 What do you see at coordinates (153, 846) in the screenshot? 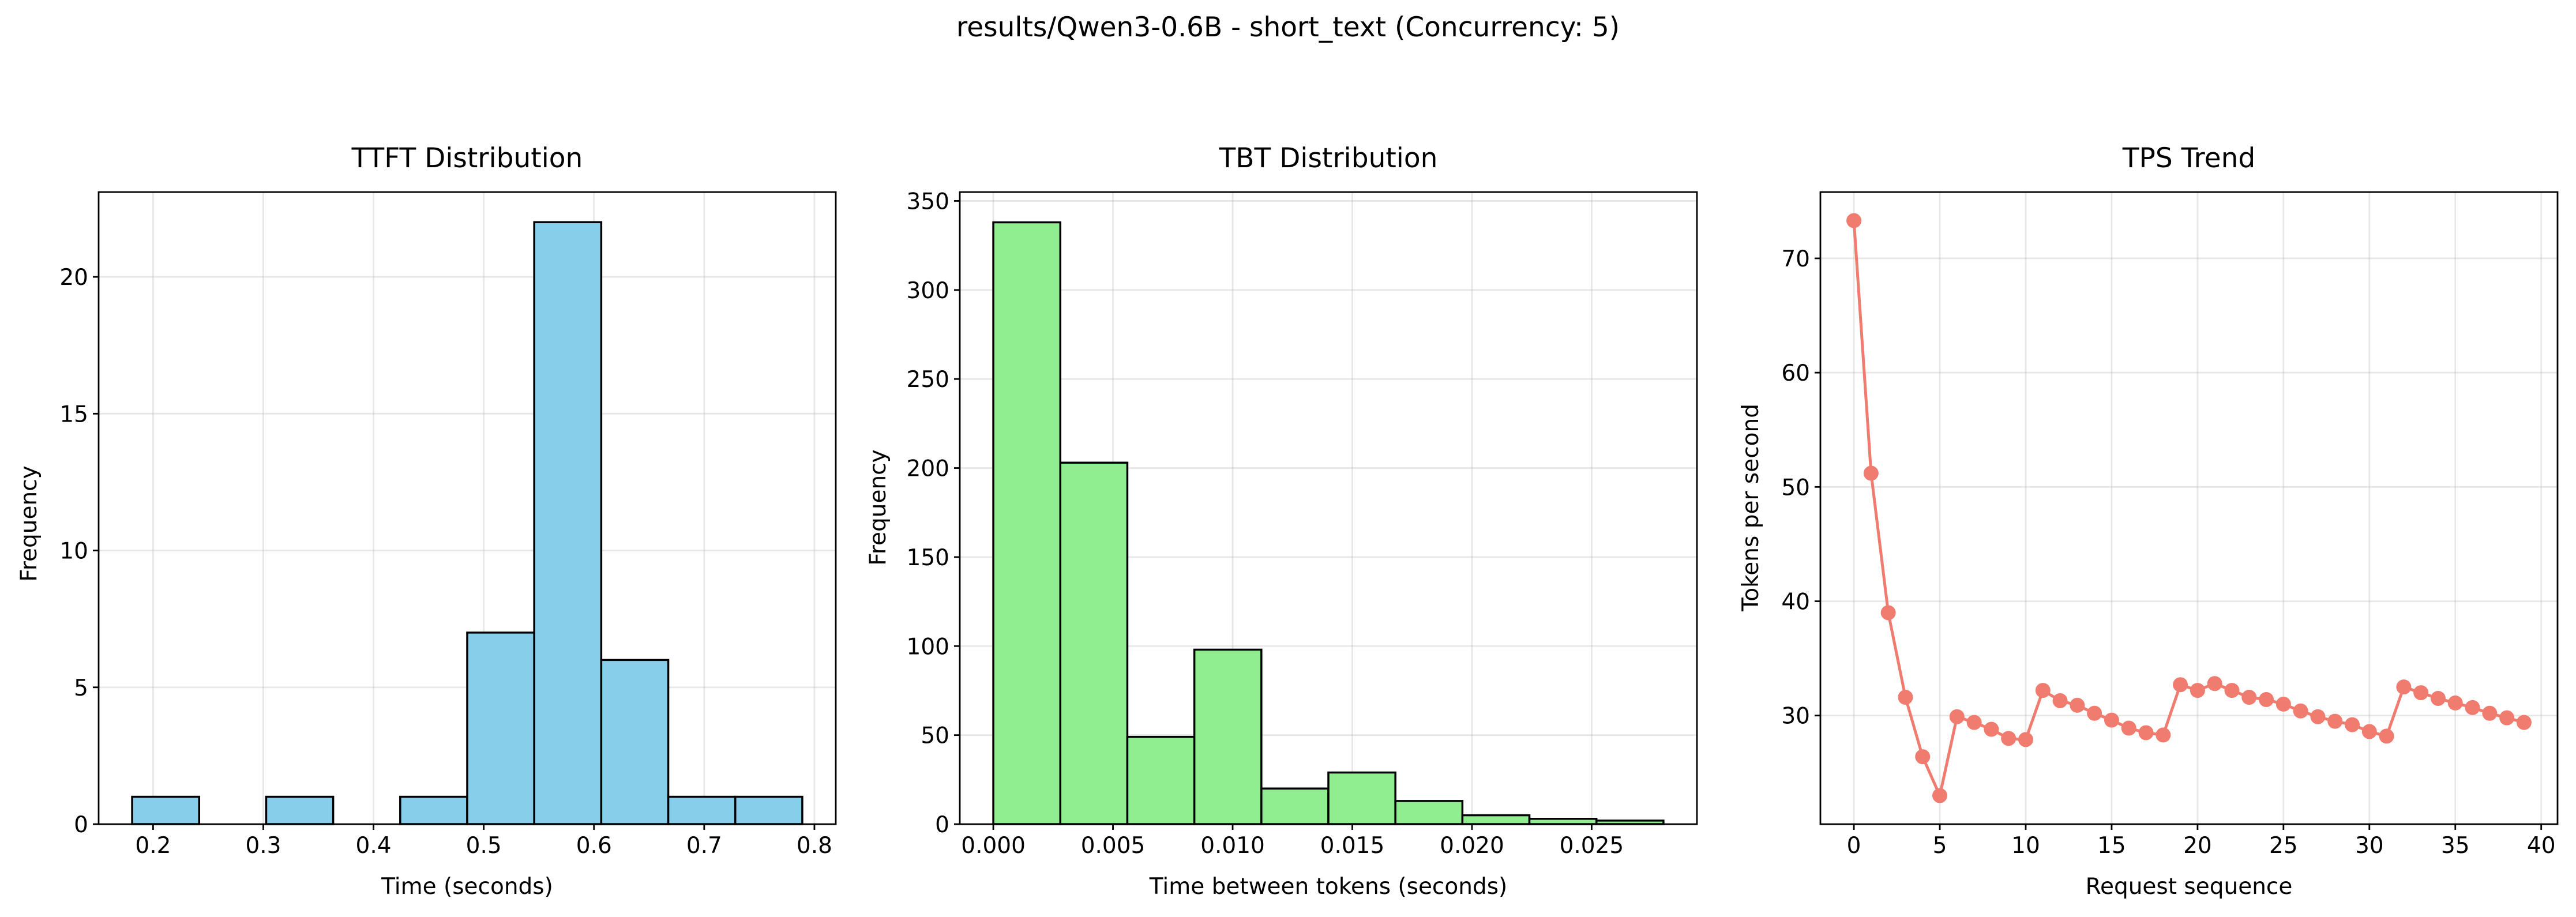
I see `x-tick-label: 0.2` at bounding box center [153, 846].